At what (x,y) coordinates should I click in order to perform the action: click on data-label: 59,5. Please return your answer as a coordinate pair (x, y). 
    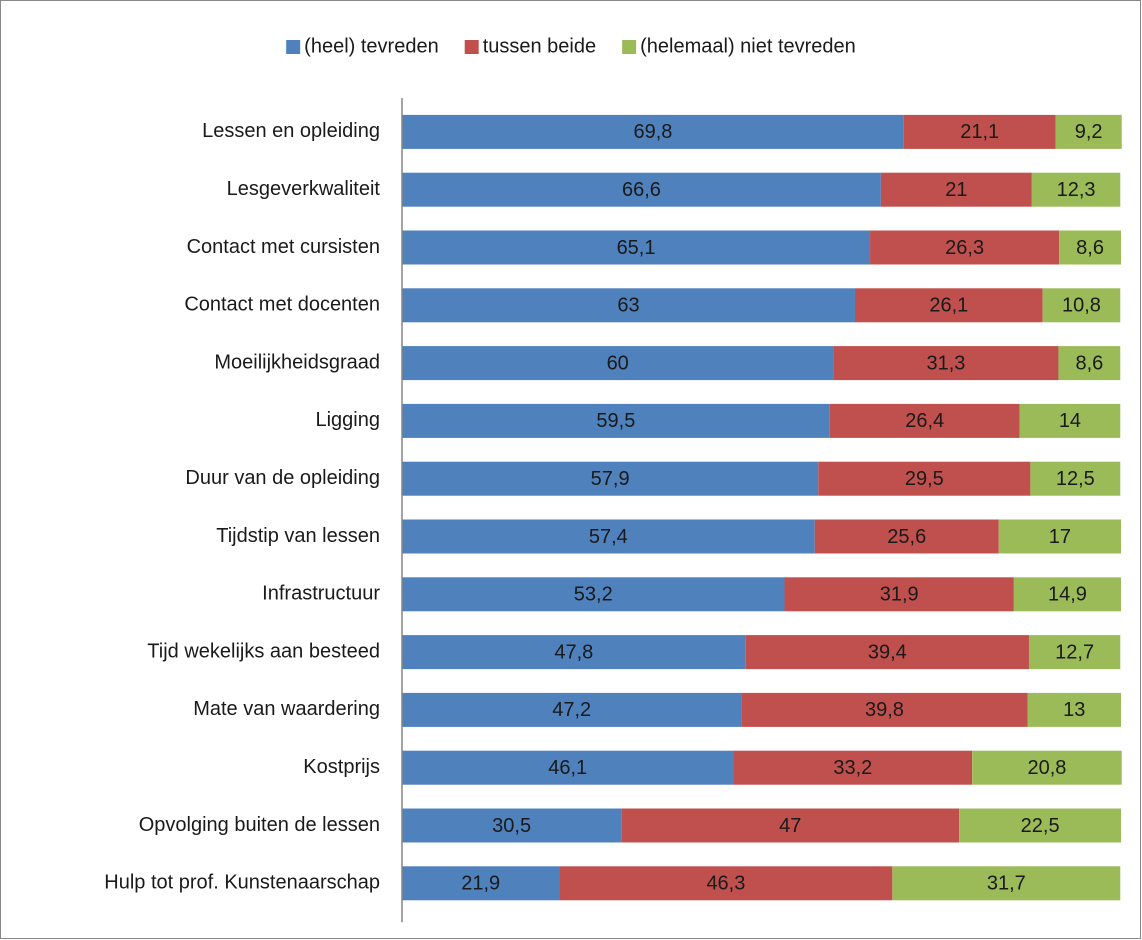
    Looking at the image, I should click on (615, 421).